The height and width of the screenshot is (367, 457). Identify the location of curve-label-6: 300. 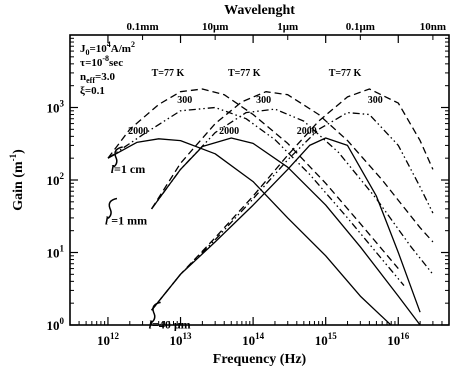
(375, 100).